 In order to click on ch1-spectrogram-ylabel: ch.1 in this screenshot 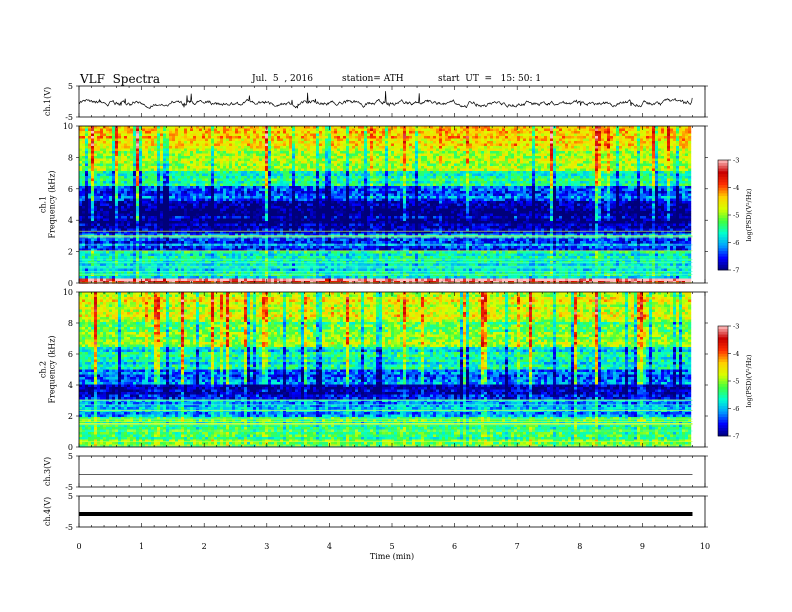, I will do `click(43, 204)`.